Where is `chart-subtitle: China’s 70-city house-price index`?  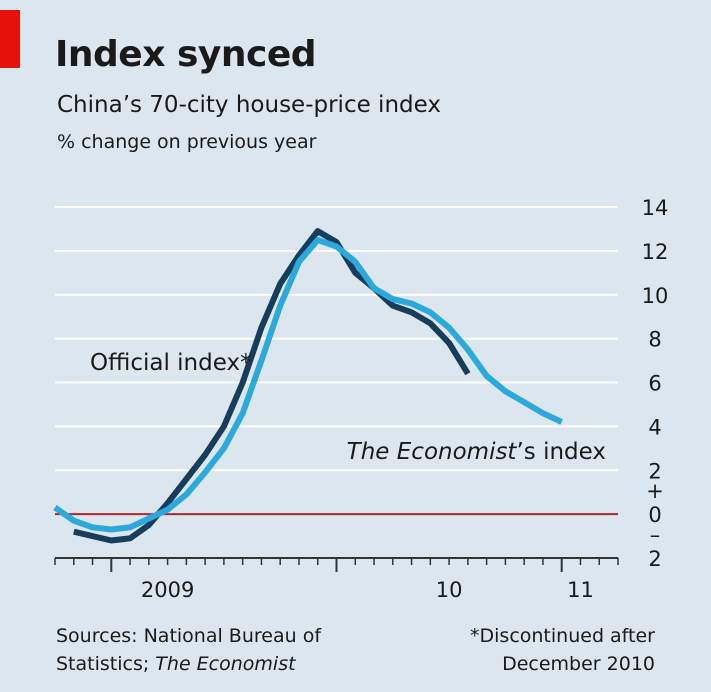 chart-subtitle: China’s 70-city house-price index is located at coordinates (249, 105).